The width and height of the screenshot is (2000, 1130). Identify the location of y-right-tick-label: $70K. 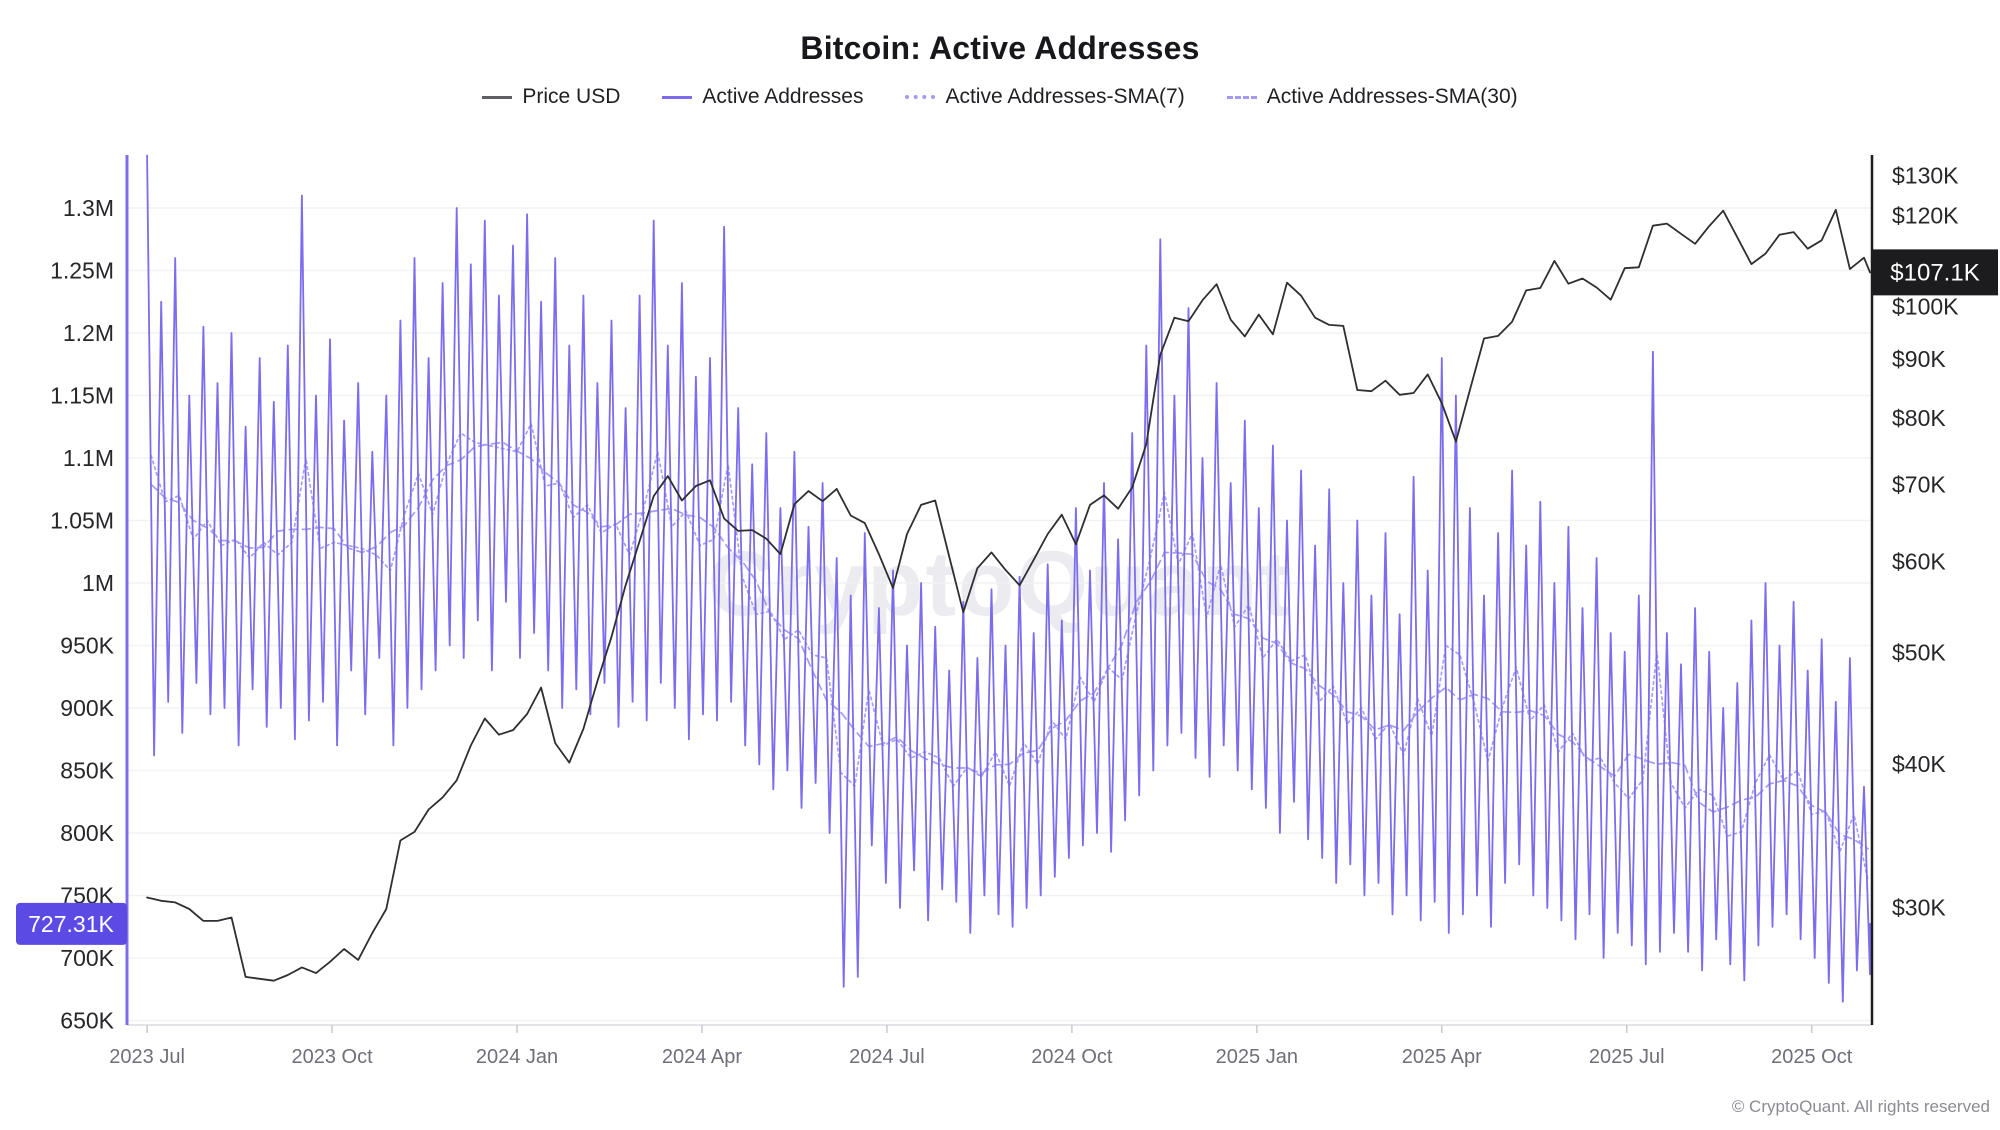
(1919, 485).